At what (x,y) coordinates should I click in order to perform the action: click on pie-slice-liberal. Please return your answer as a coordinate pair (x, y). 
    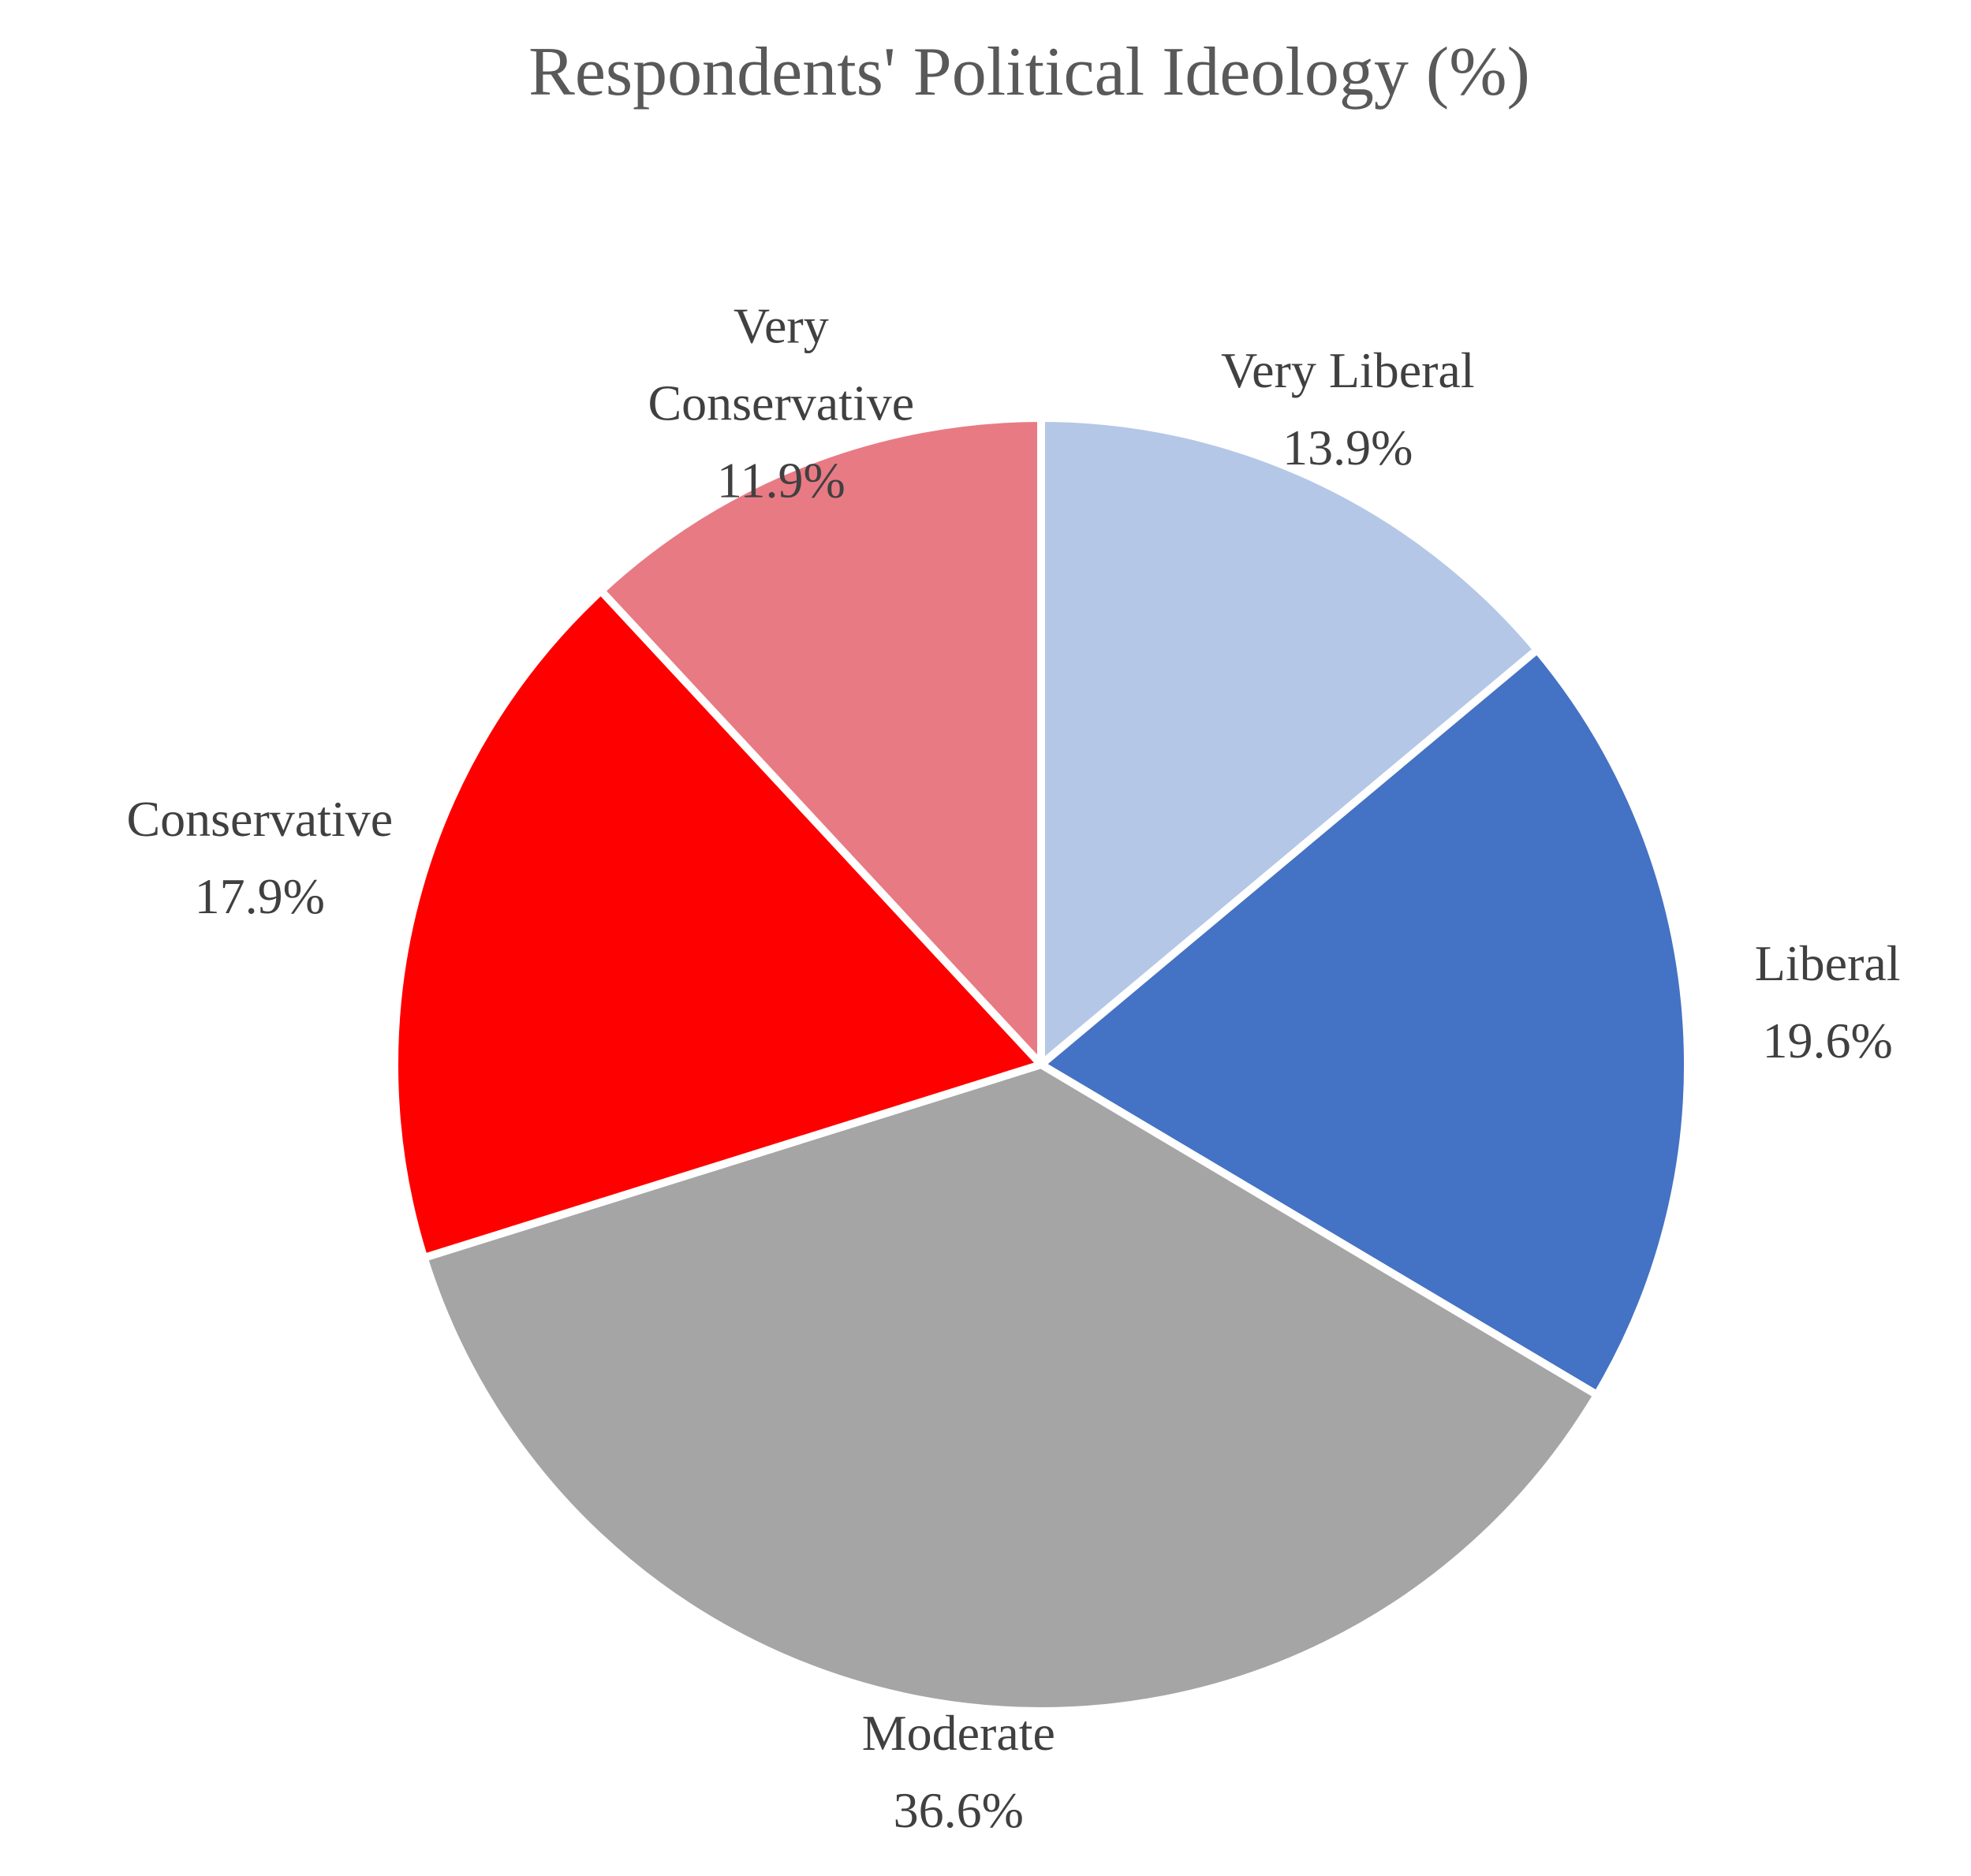
    Looking at the image, I should click on (1365, 1022).